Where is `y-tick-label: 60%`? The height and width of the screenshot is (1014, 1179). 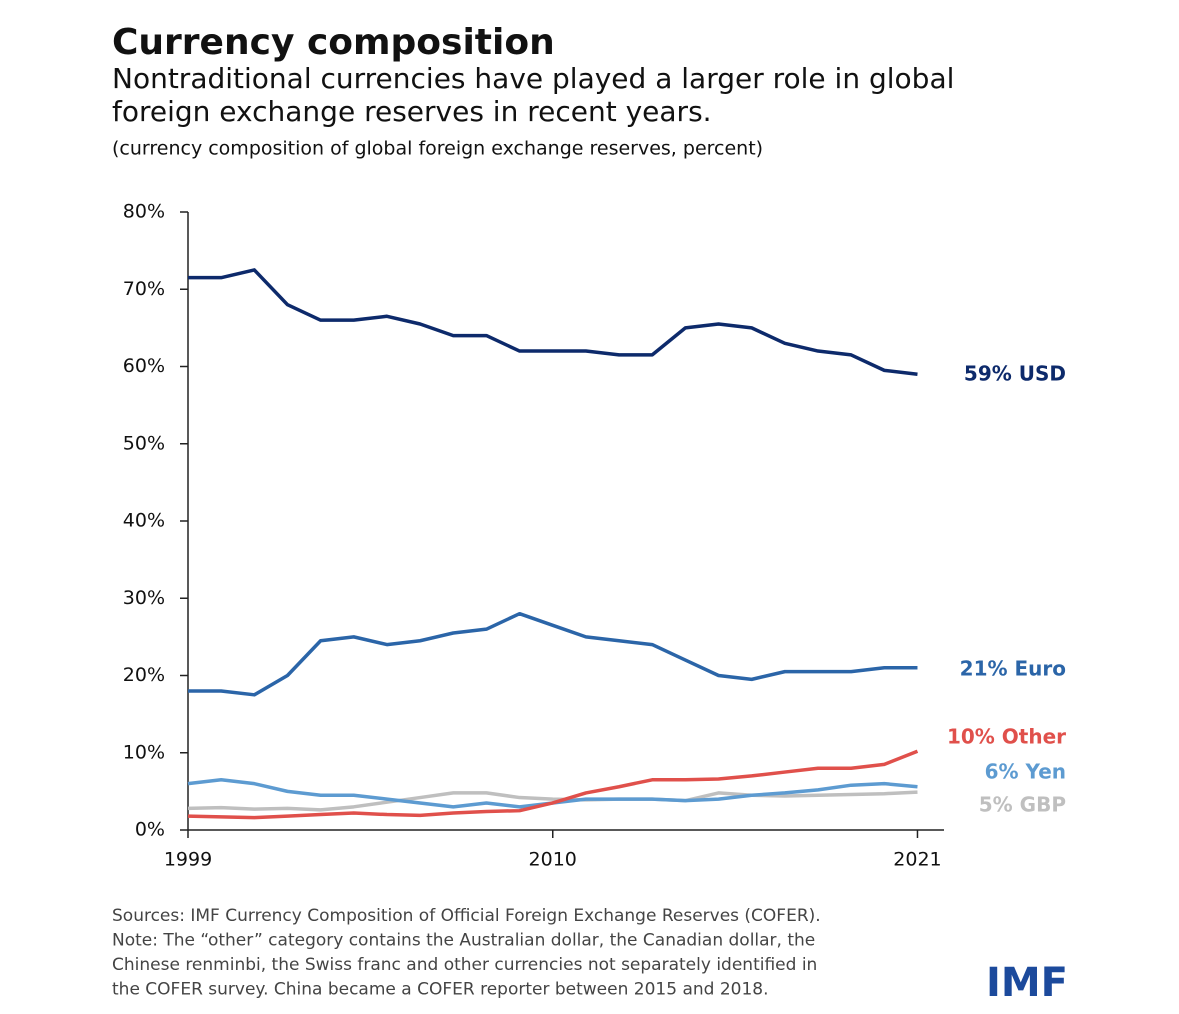
y-tick-label: 60% is located at coordinates (144, 366).